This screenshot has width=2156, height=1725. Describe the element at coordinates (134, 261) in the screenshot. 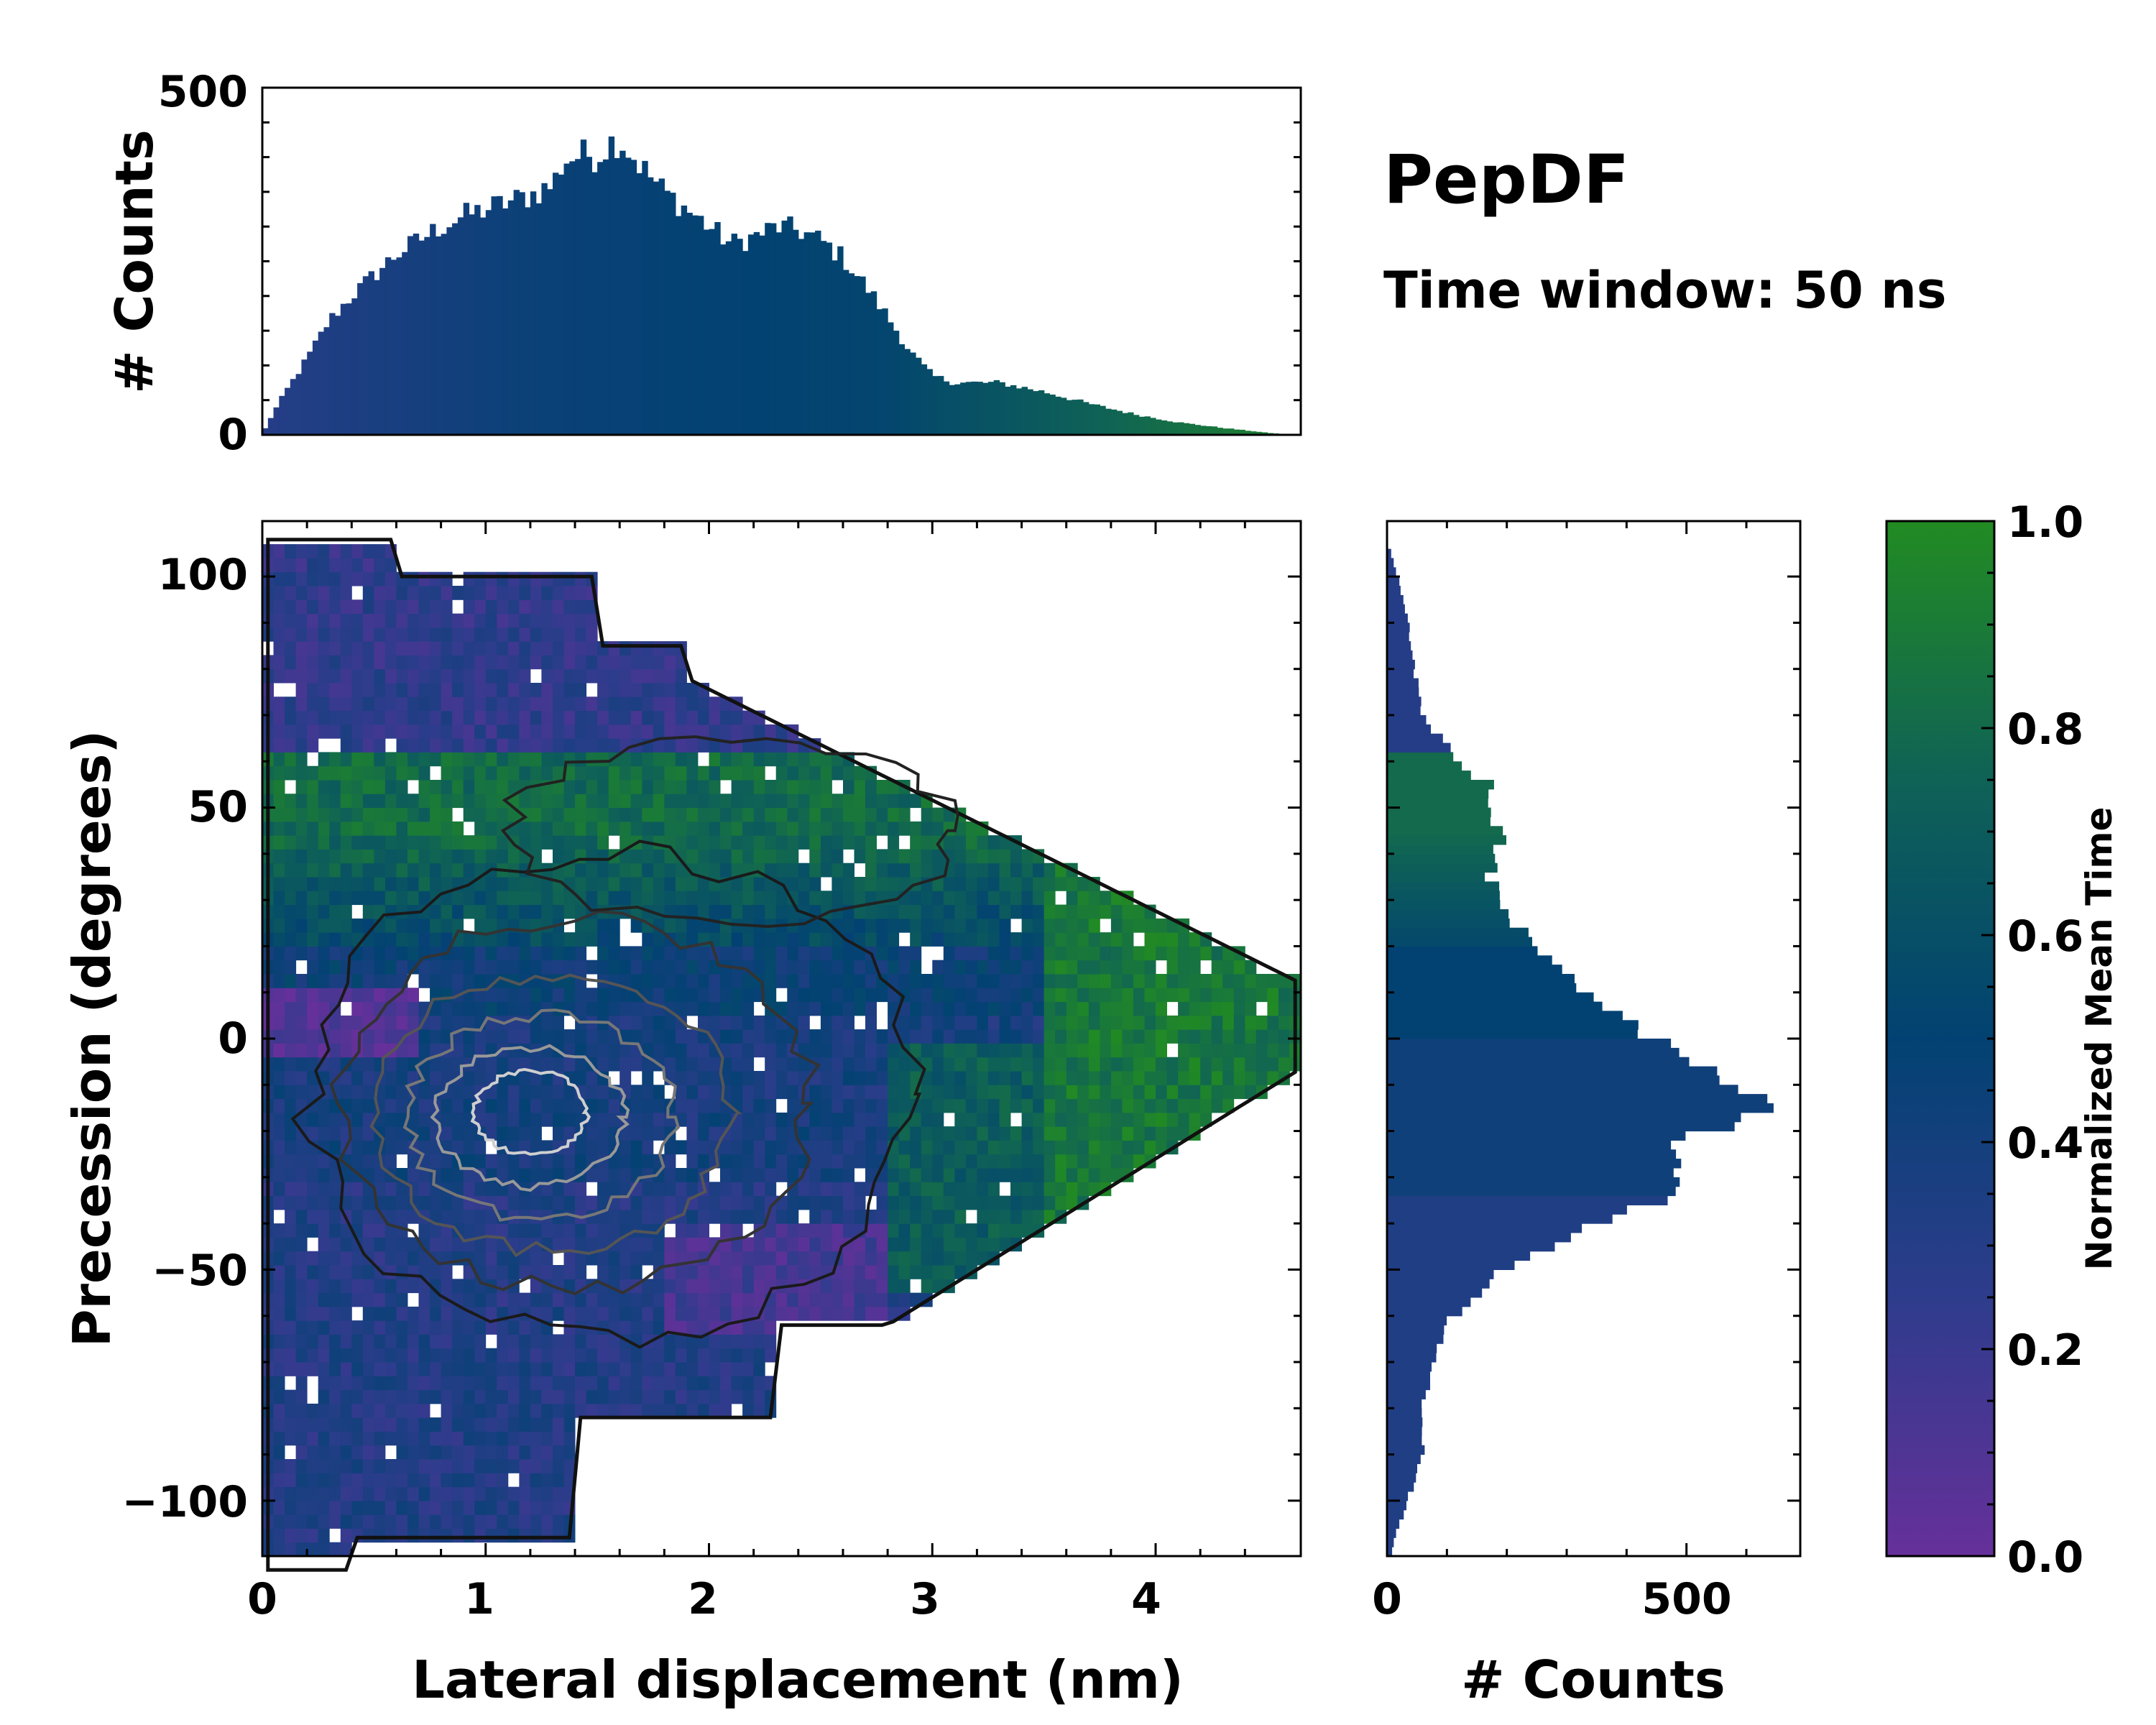

I see `top-y-axis-label: # Counts` at that location.